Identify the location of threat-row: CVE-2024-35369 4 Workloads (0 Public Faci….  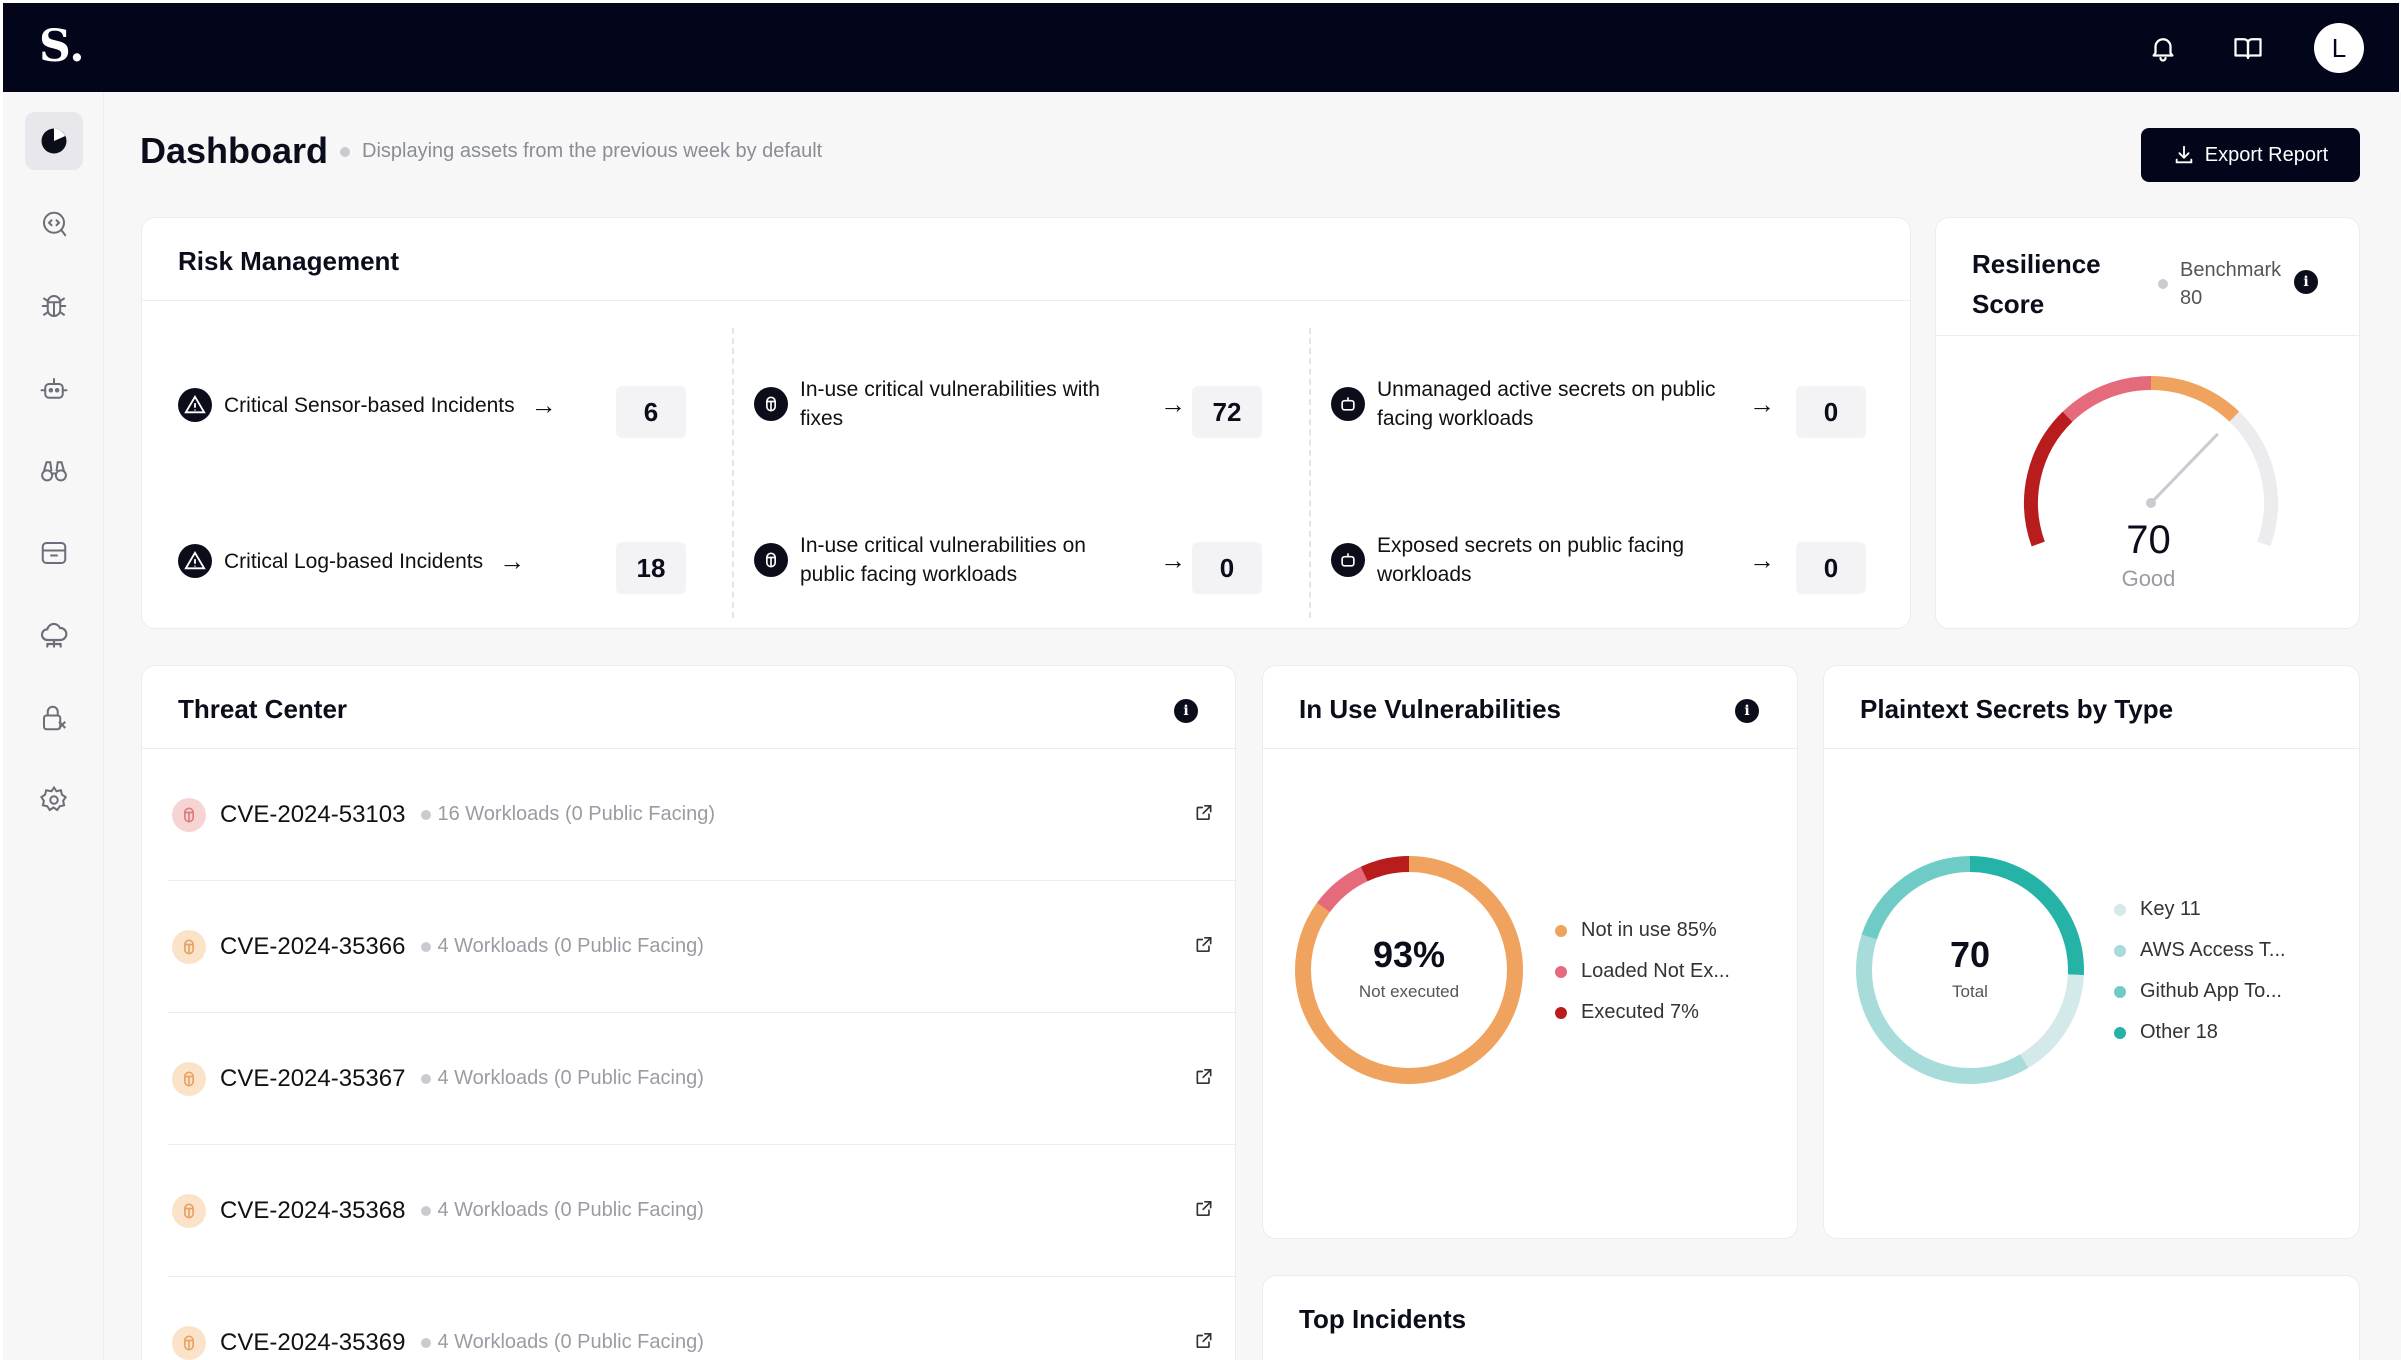
(701, 1318).